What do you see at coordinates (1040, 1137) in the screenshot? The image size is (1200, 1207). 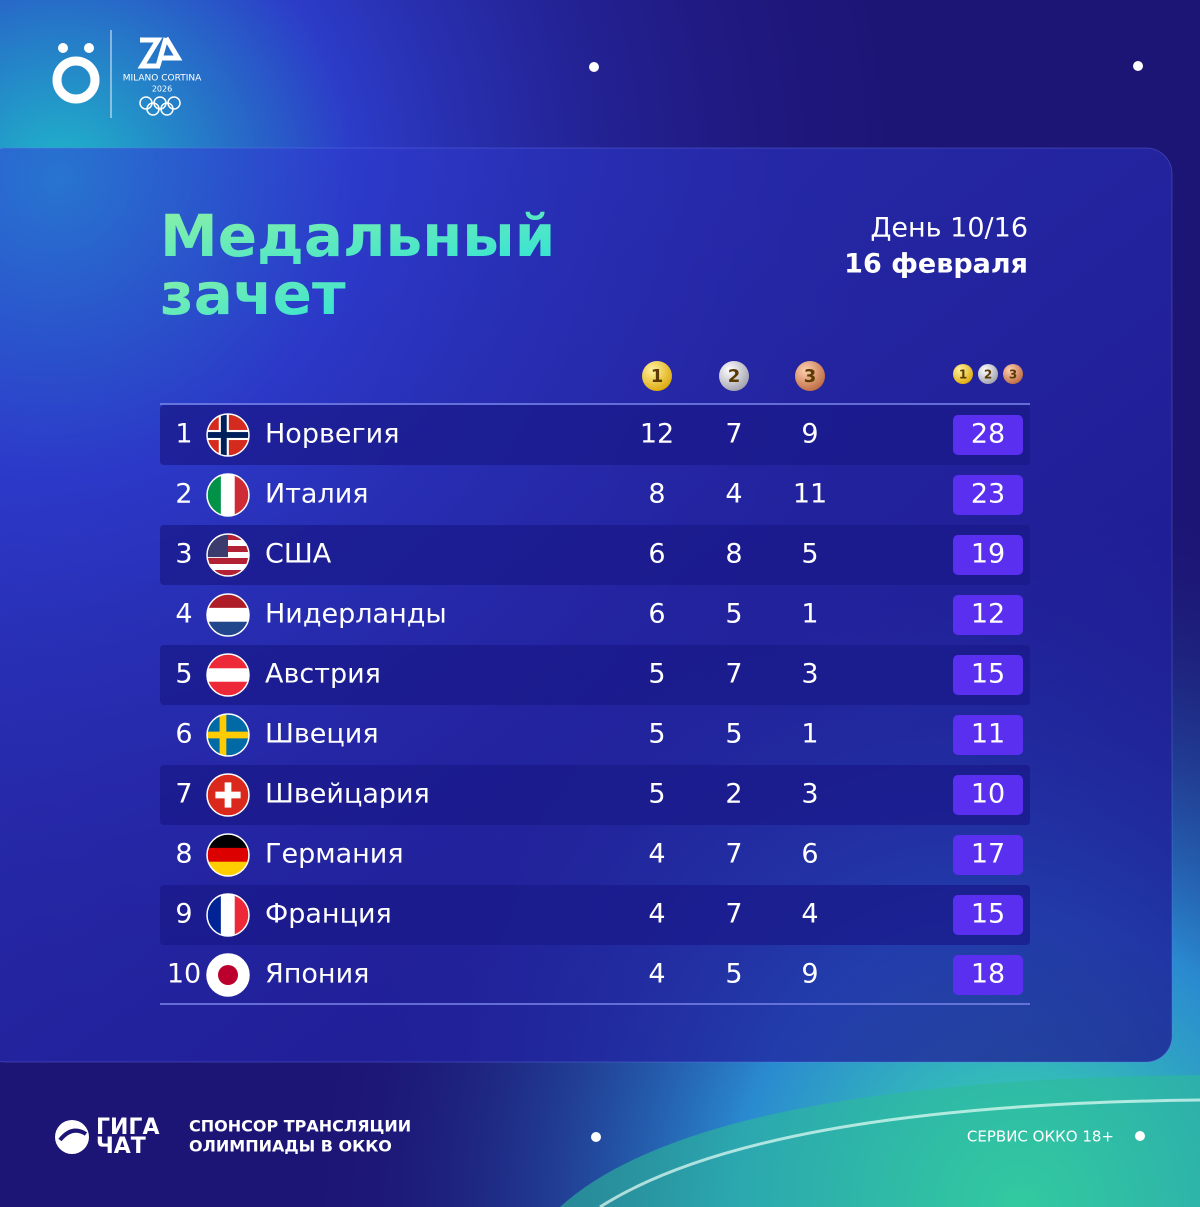 I see `service: СЕРВИС ОККО 18+` at bounding box center [1040, 1137].